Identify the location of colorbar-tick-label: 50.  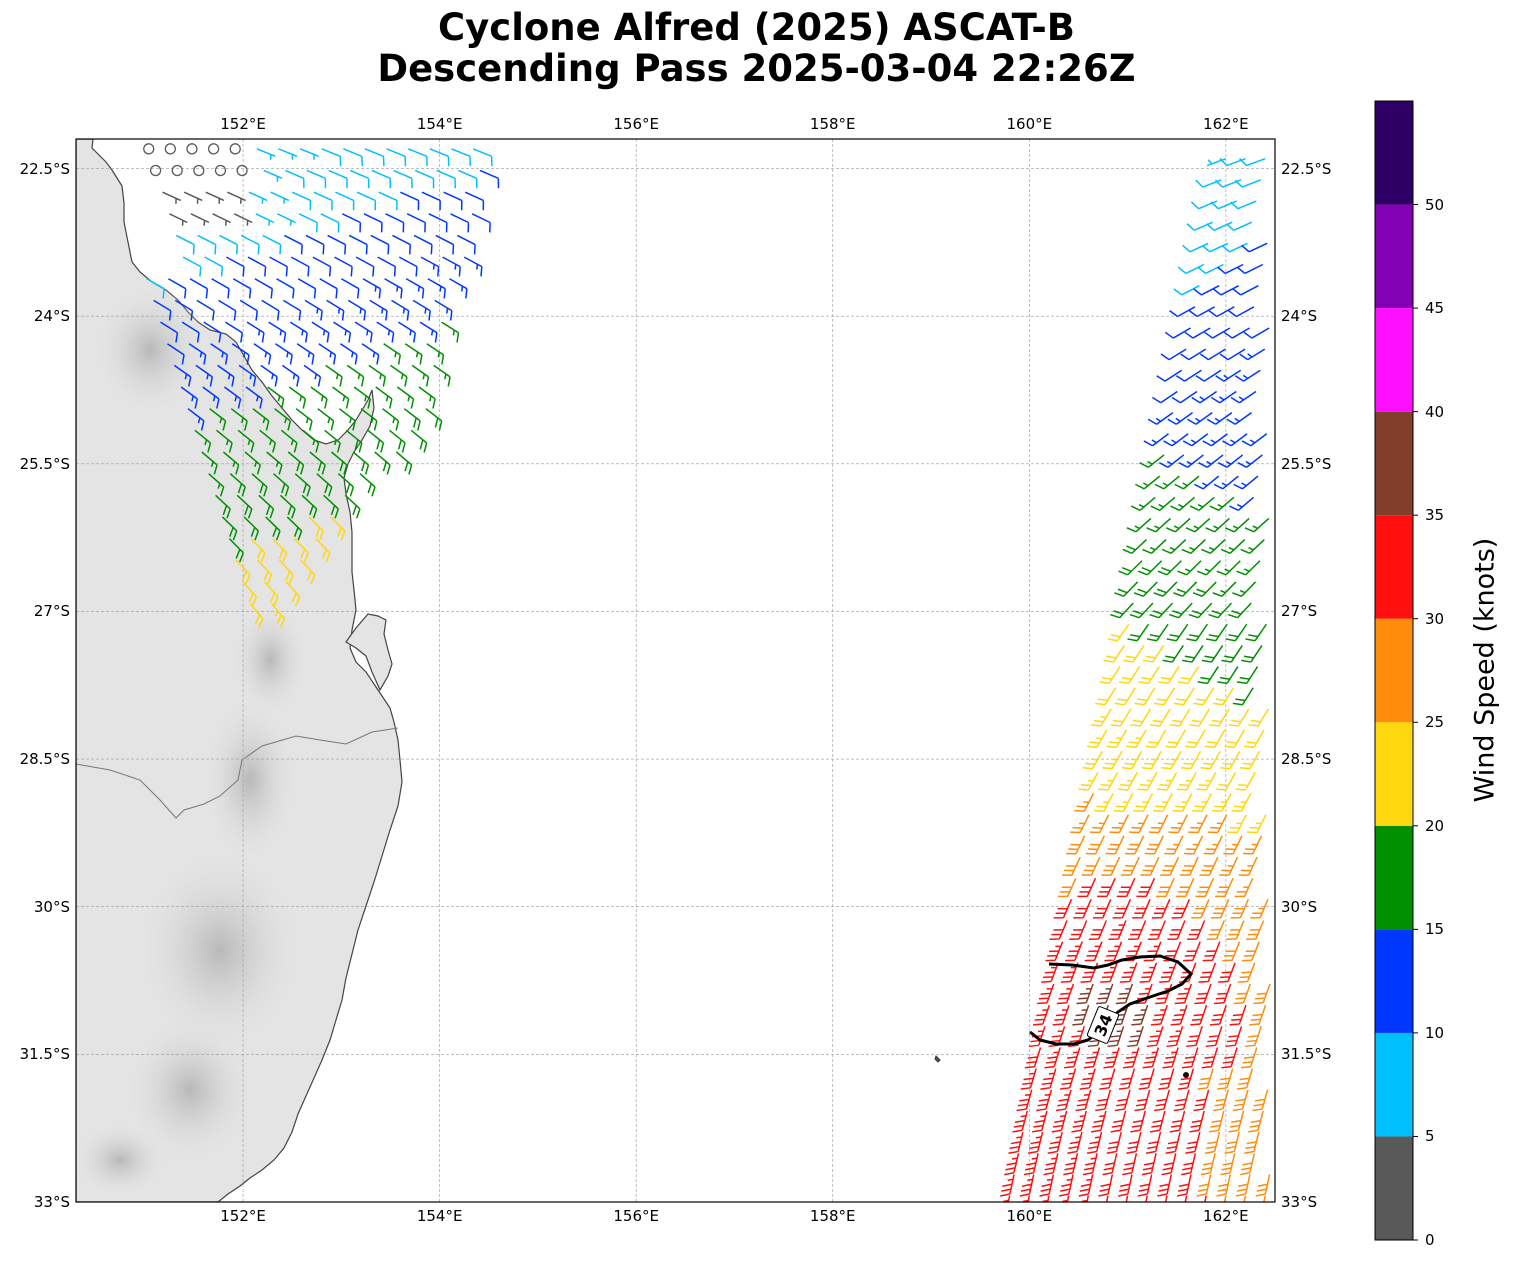
(1435, 204).